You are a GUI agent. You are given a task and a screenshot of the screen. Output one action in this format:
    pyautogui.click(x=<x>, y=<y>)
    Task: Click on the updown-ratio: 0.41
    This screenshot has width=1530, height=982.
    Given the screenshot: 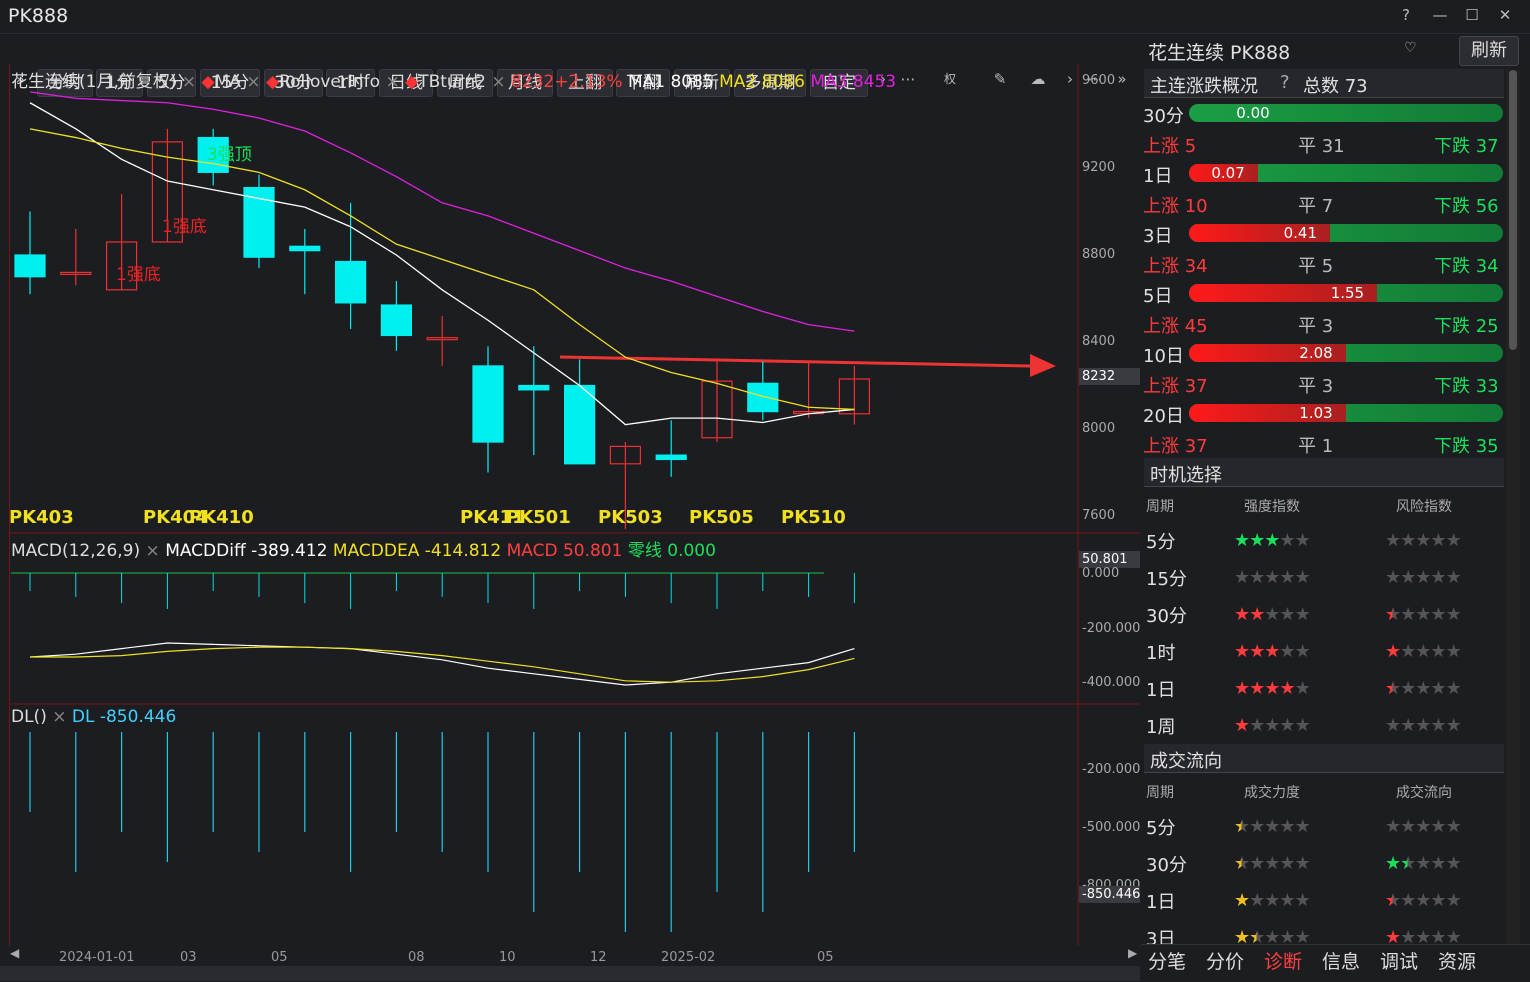 What is the action you would take?
    pyautogui.click(x=1300, y=233)
    